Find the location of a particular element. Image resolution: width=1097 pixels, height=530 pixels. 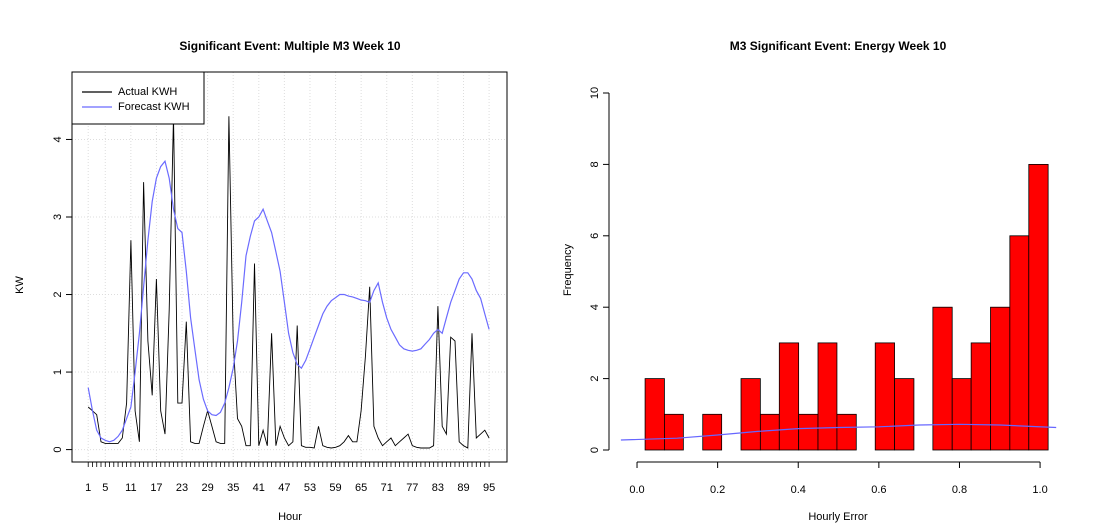

x-tick-label: 71 is located at coordinates (387, 488).